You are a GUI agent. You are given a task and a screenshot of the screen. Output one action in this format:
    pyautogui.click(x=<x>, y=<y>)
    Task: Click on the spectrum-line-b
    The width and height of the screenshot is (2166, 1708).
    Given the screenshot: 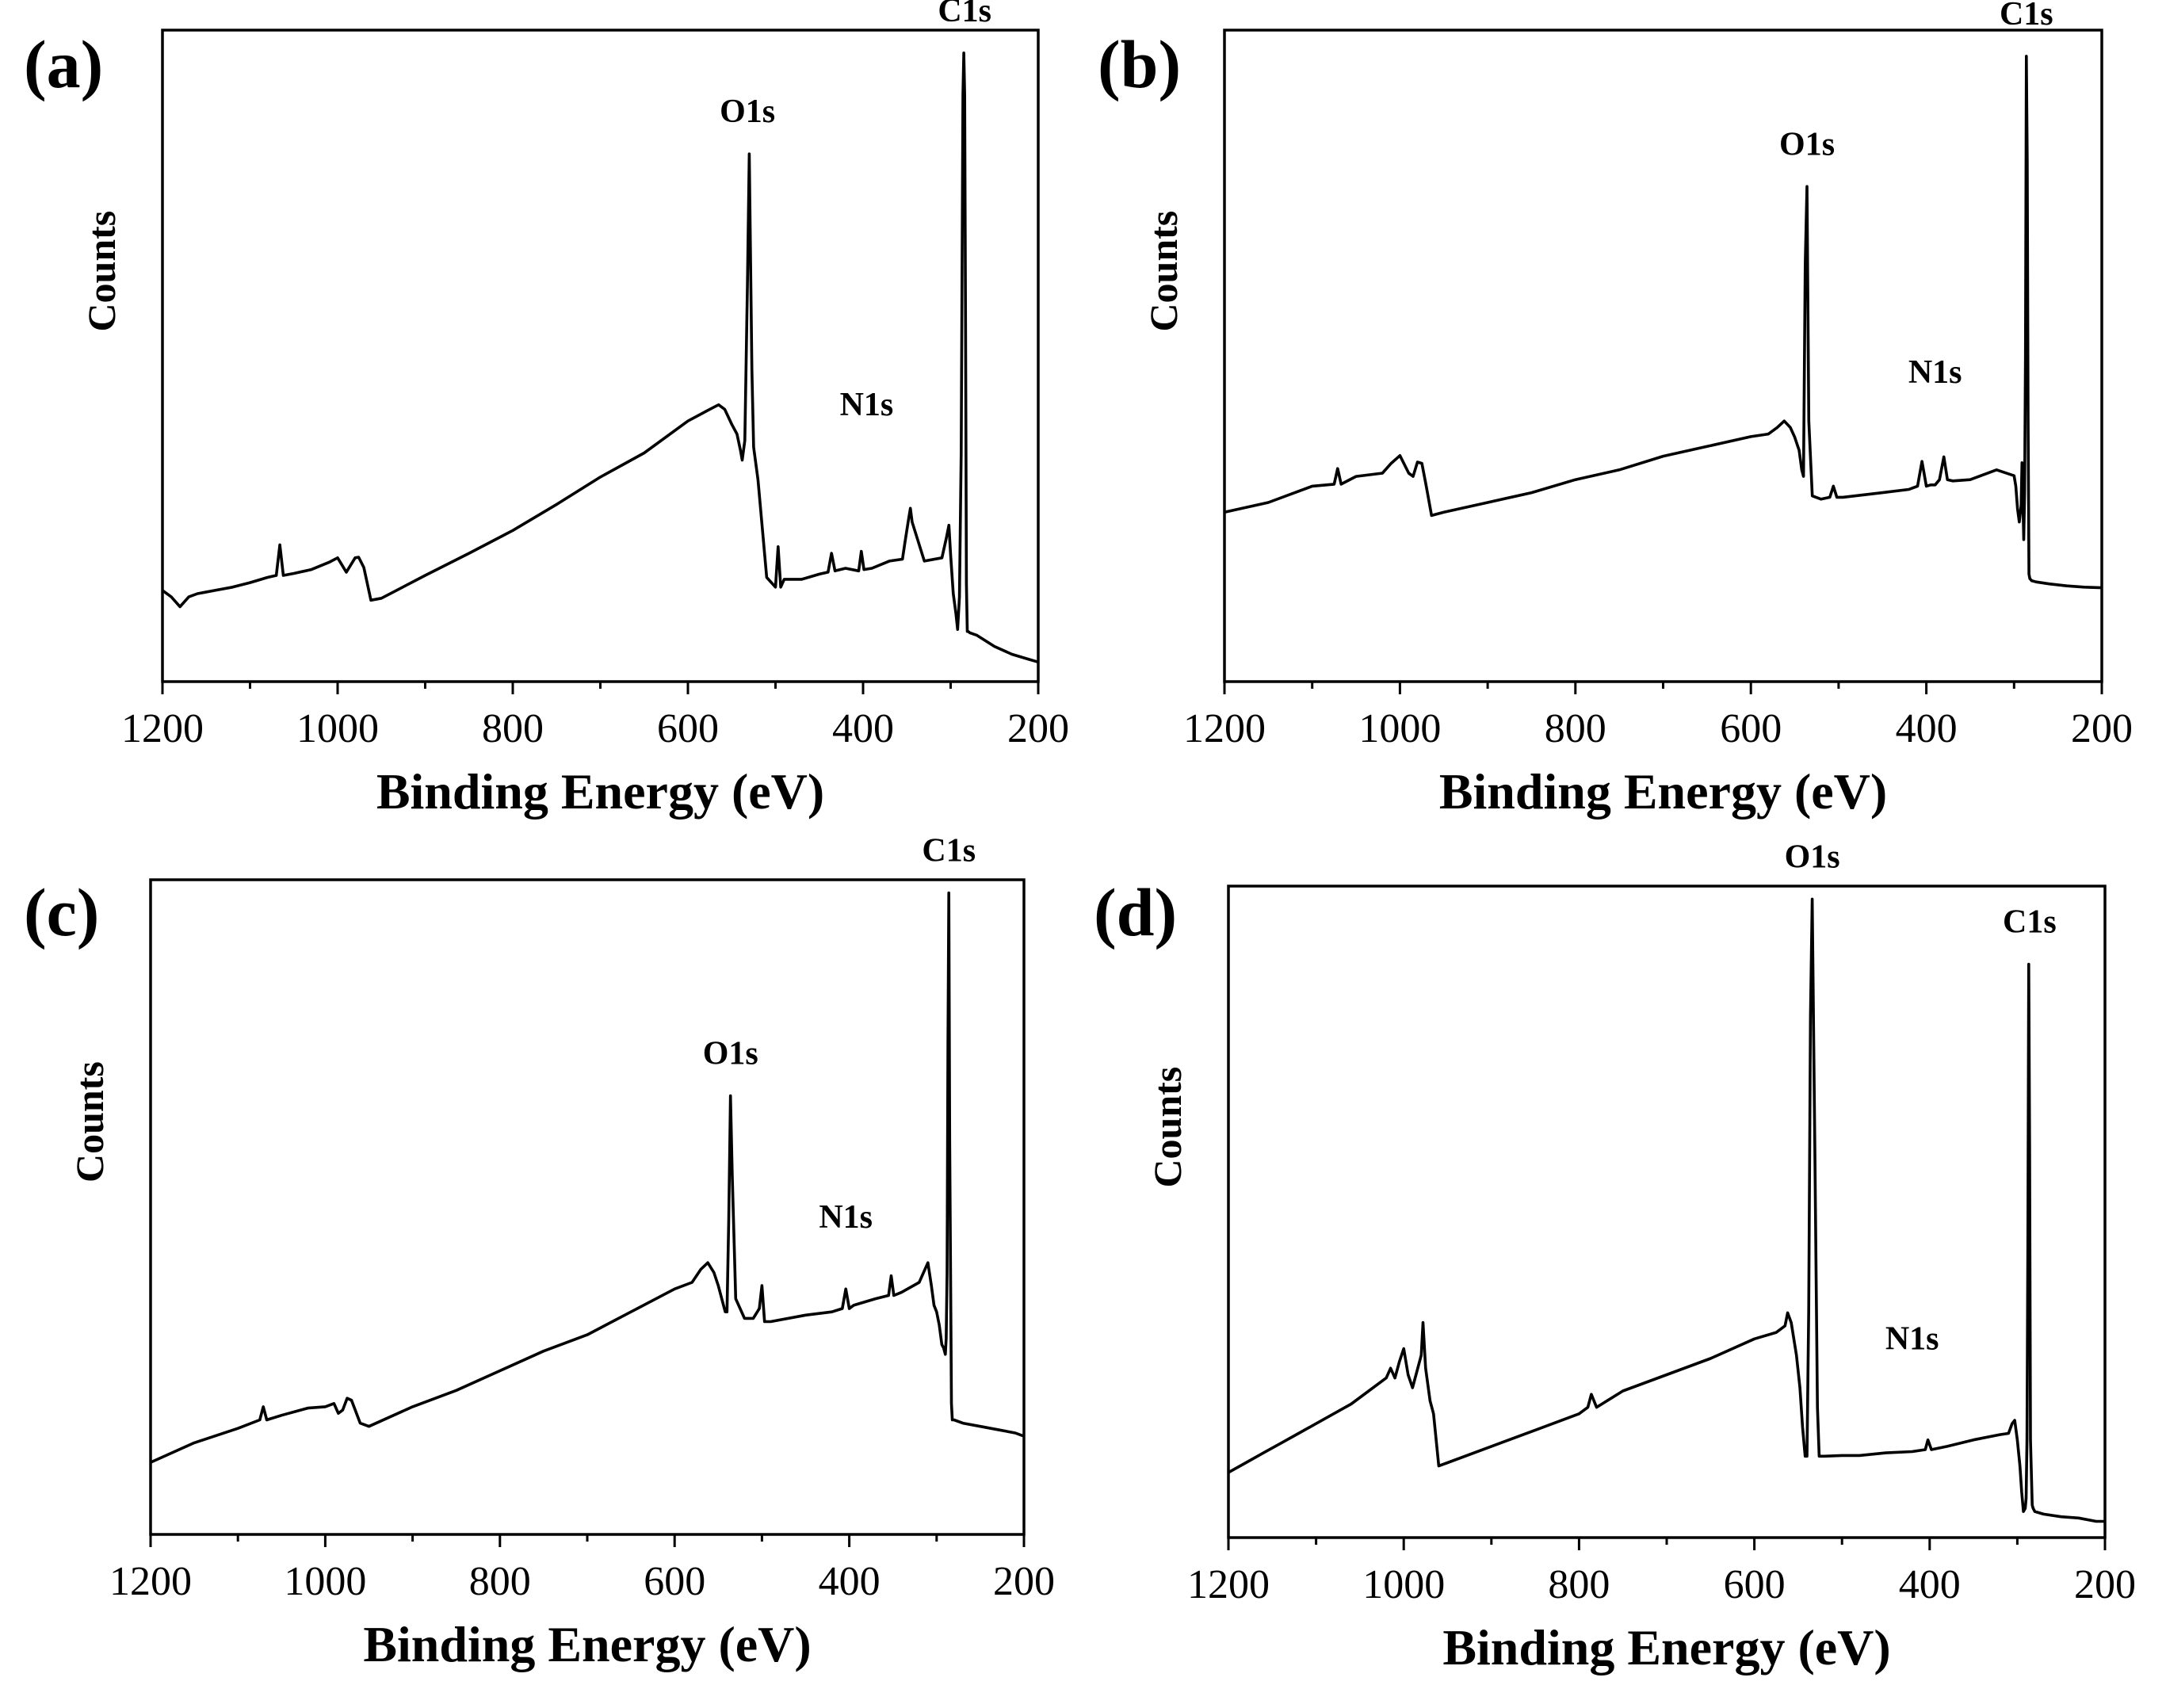 What is the action you would take?
    pyautogui.click(x=1664, y=322)
    